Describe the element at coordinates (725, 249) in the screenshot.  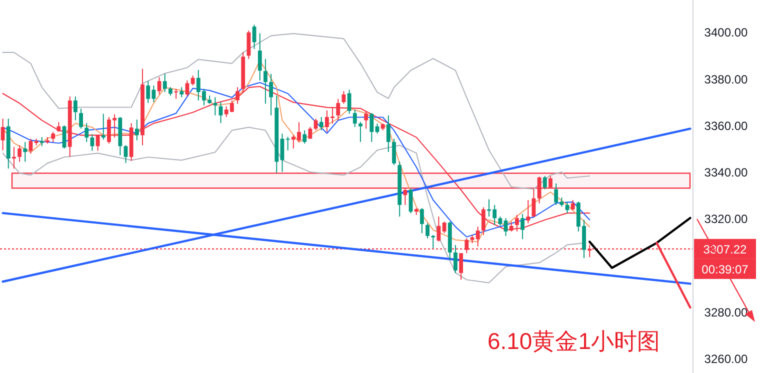
I see `ref-line-label: 3307.22` at that location.